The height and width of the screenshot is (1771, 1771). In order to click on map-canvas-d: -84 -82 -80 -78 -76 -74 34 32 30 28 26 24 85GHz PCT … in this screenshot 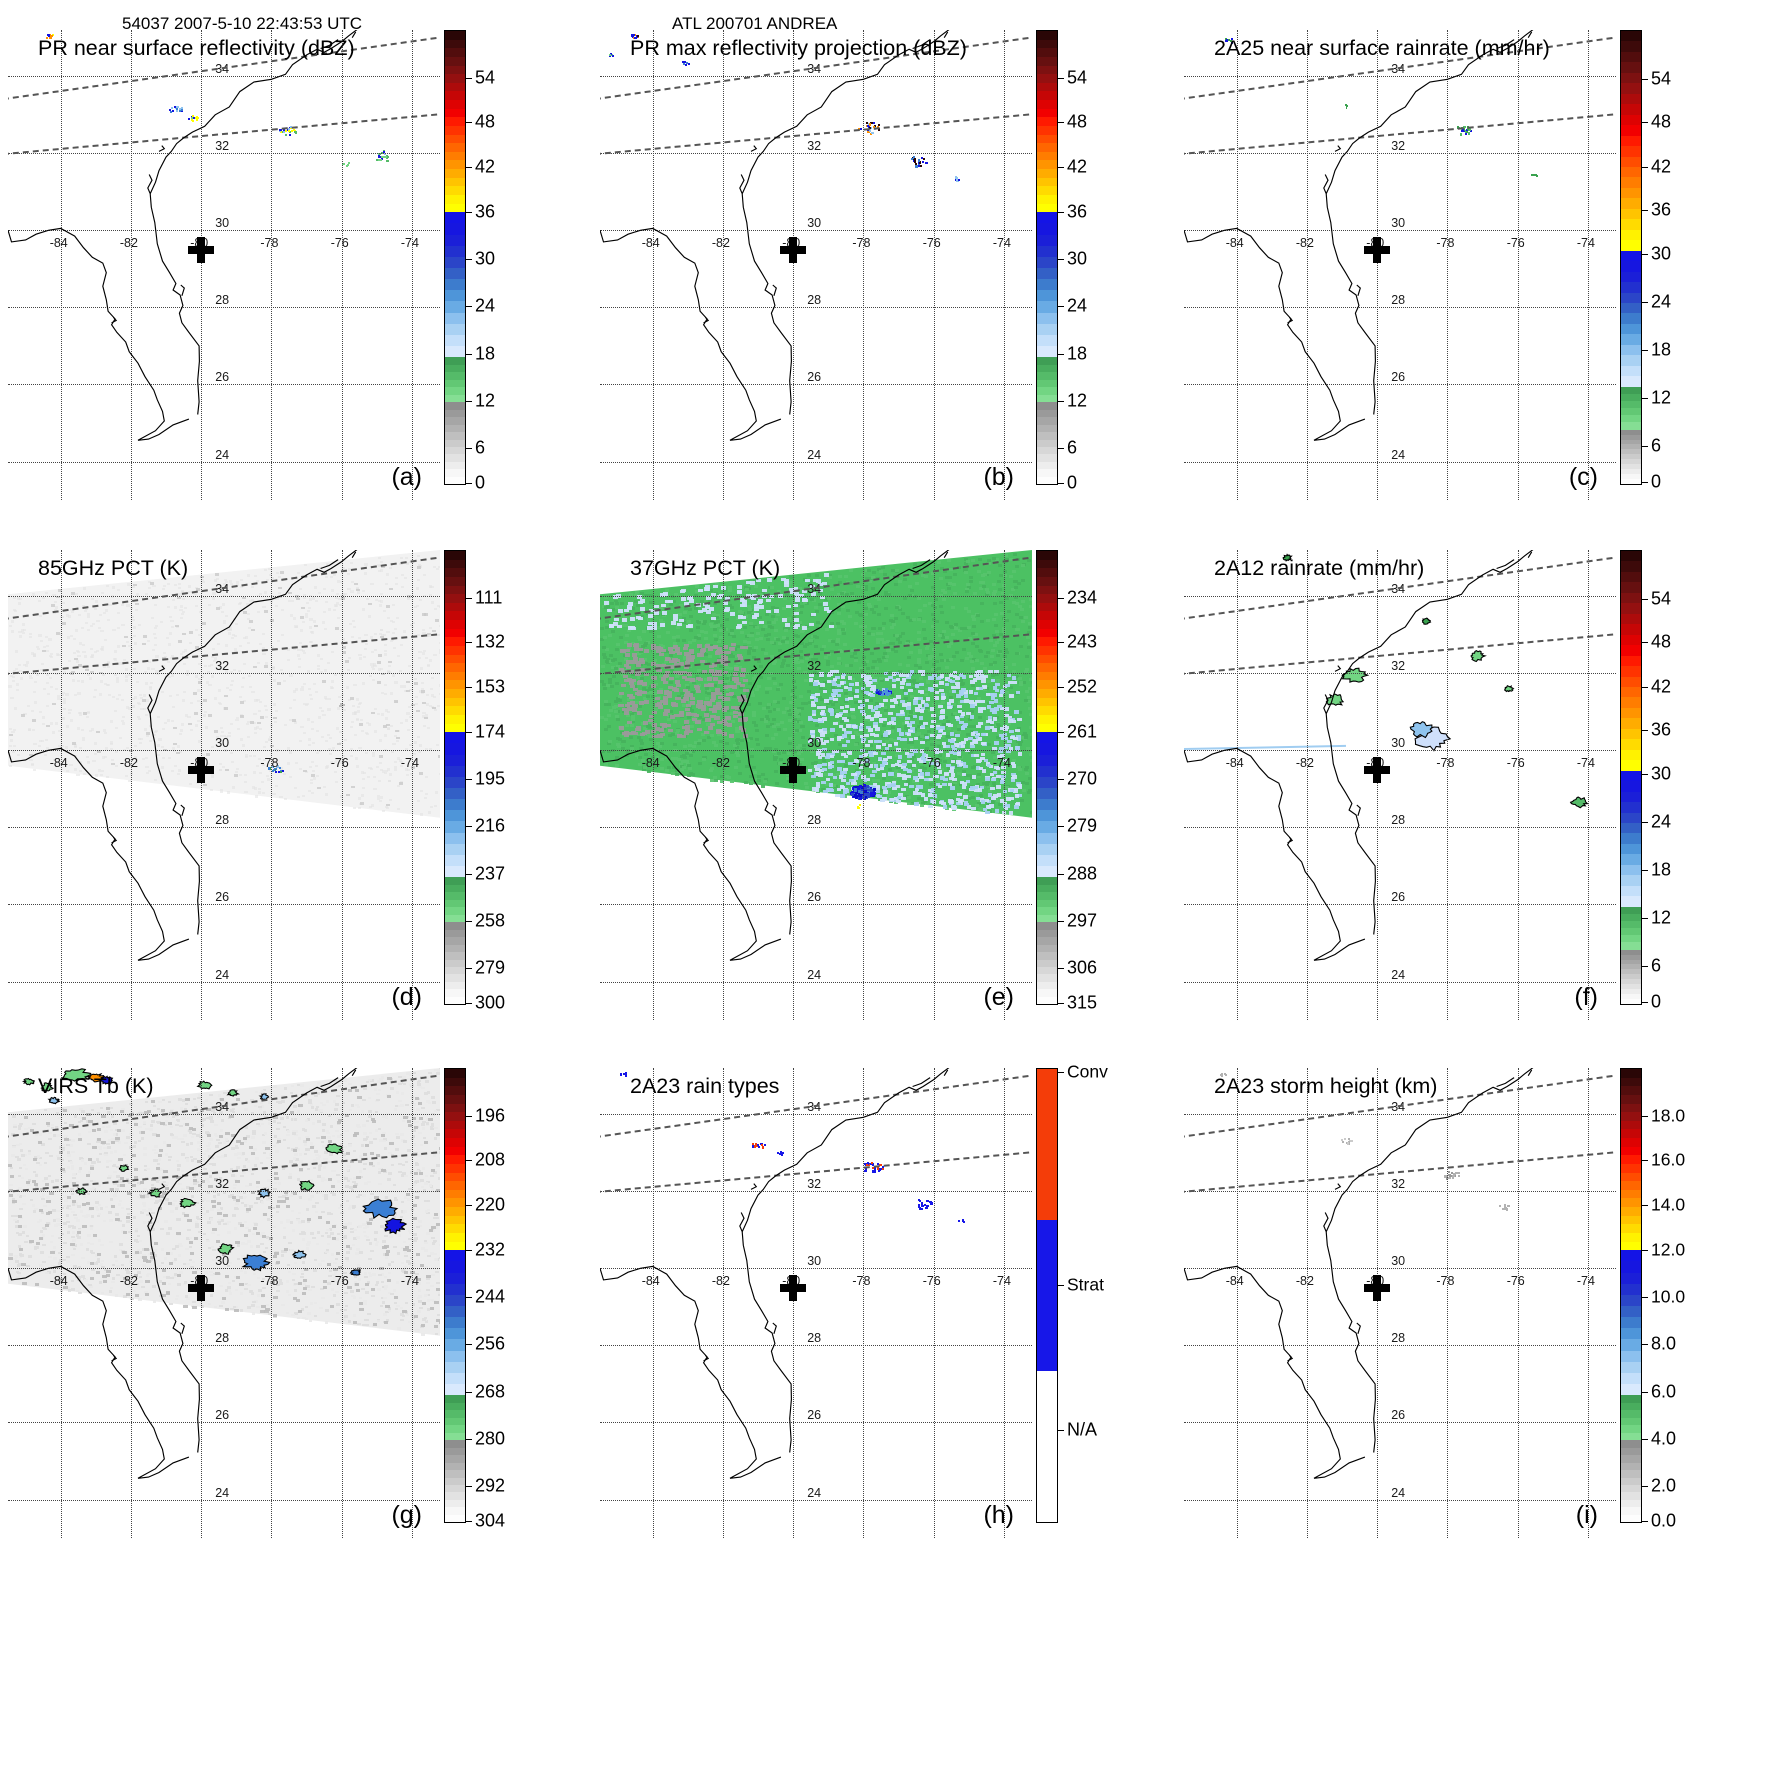, I will do `click(224, 785)`.